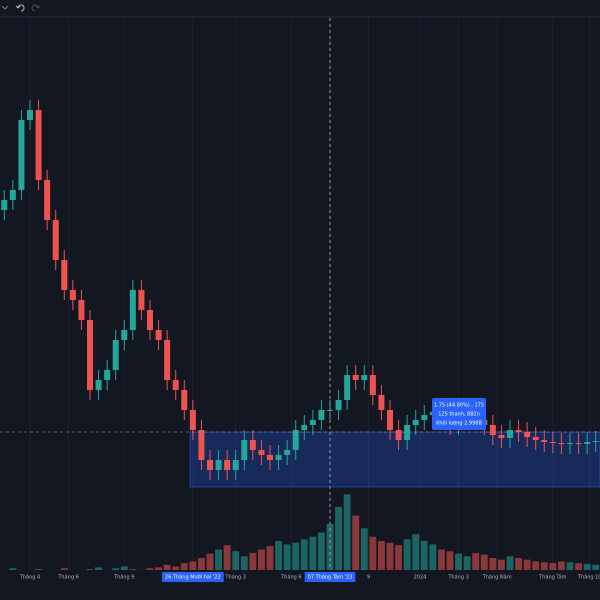  I want to click on x-tick-label: Tháng 3, so click(457, 577).